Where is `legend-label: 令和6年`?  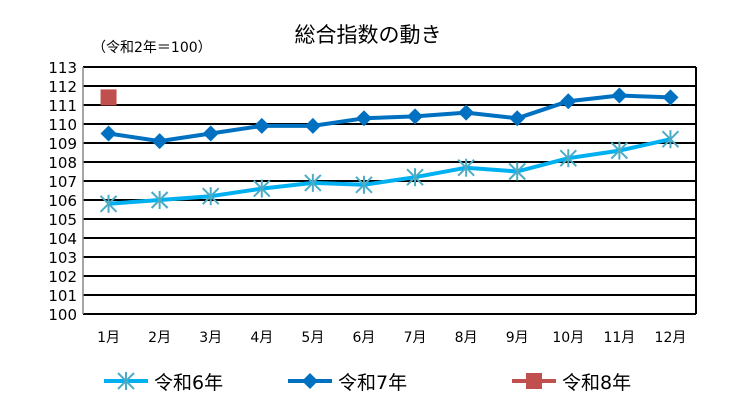 legend-label: 令和6年 is located at coordinates (188, 383).